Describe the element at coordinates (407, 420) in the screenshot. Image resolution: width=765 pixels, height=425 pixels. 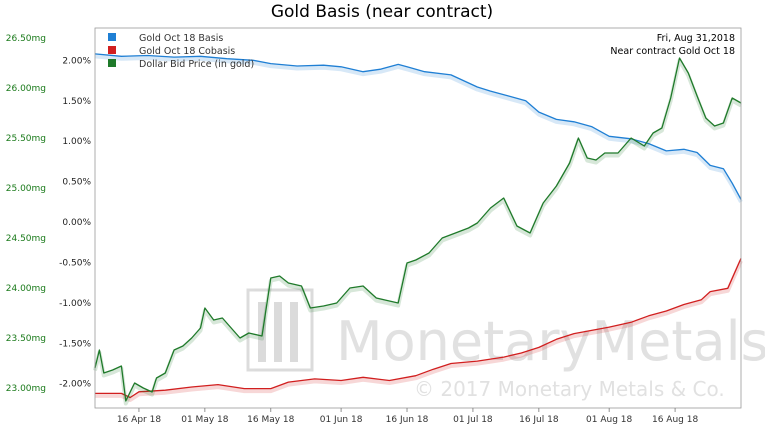
I see `x-tick-label: 16 Jun 18` at that location.